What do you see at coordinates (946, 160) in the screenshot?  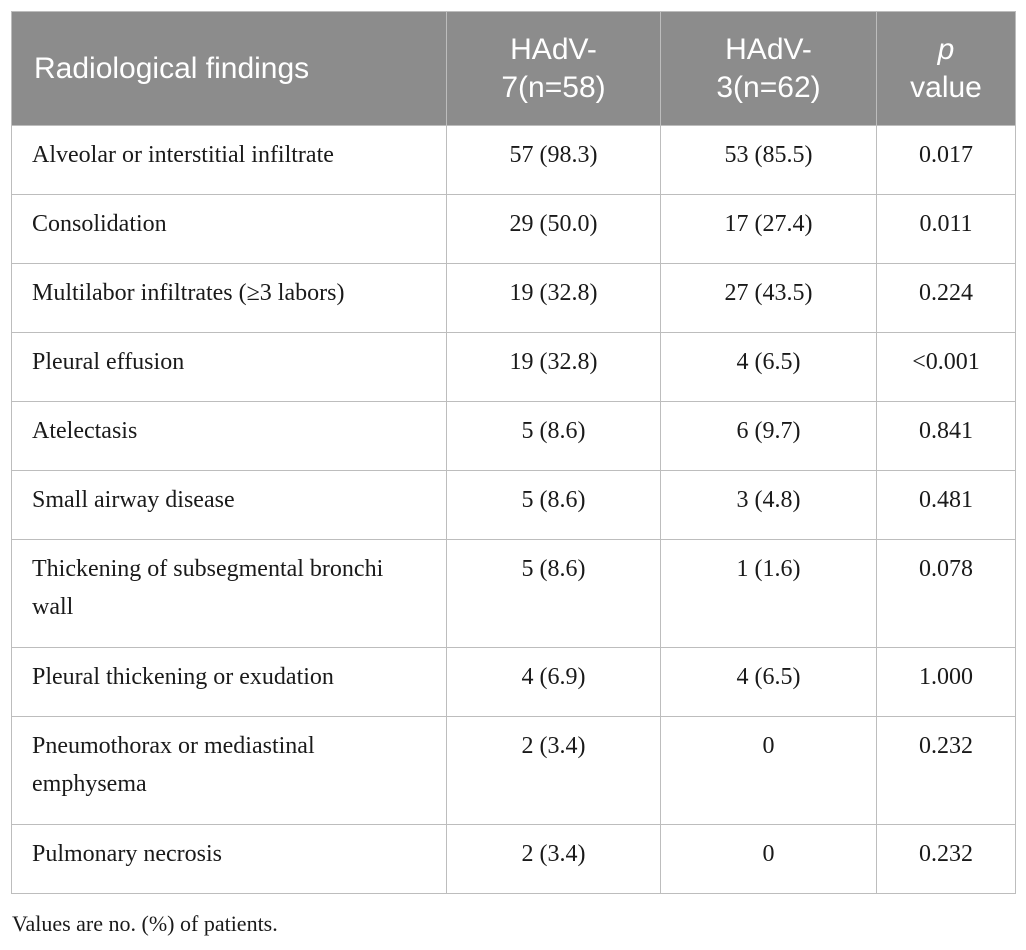 I see `p-value-cell: 0.017` at bounding box center [946, 160].